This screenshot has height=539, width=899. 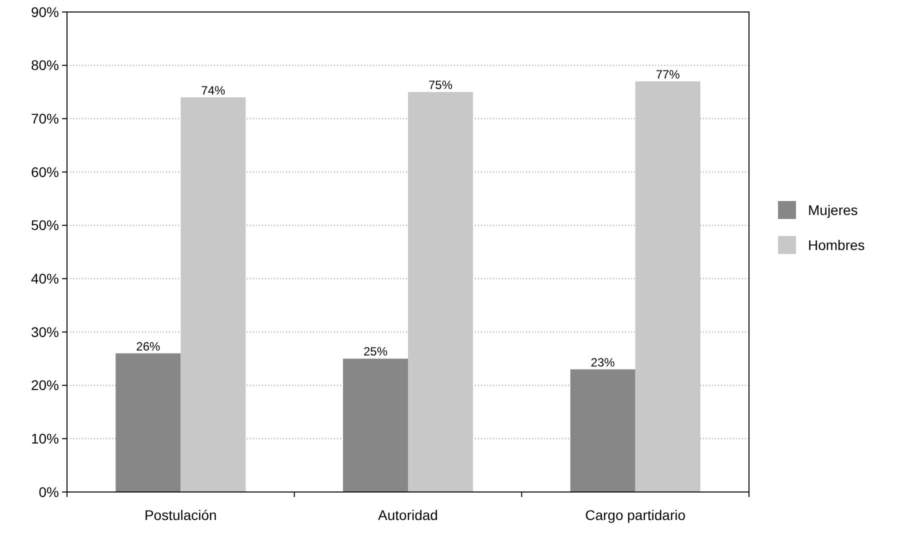 I want to click on y-tick-label: 80%, so click(x=44, y=65).